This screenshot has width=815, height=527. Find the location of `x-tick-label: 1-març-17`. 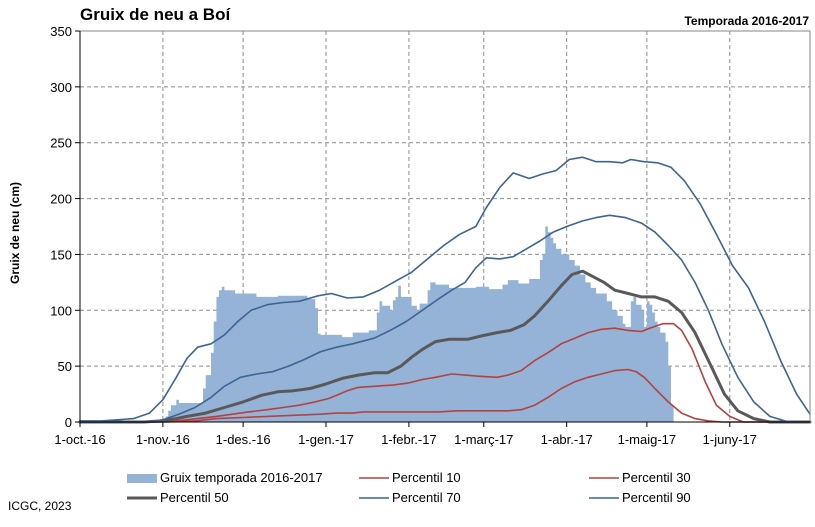

x-tick-label: 1-març-17 is located at coordinates (483, 439).